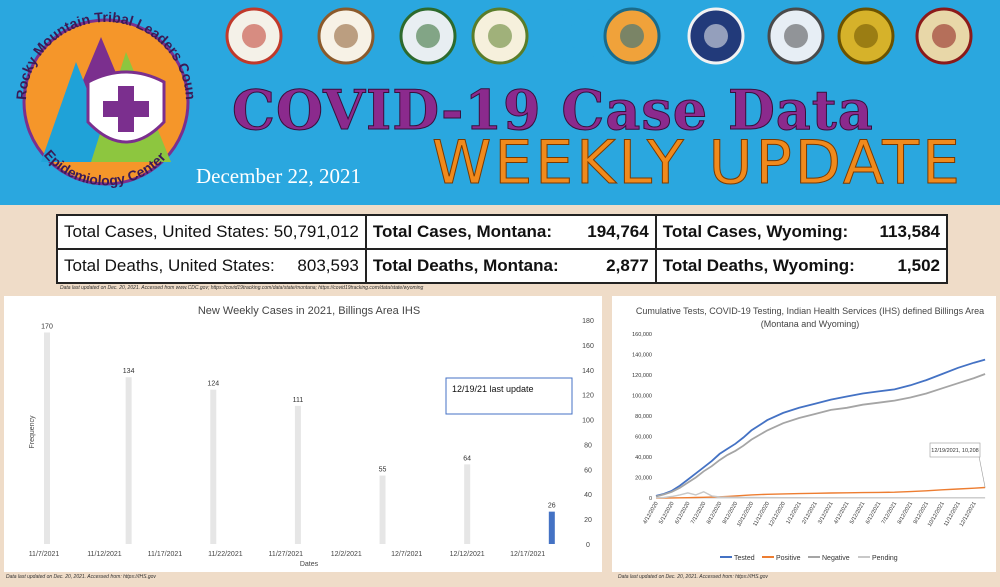 The height and width of the screenshot is (587, 1000). What do you see at coordinates (588, 421) in the screenshot?
I see `y-tick-label: 100` at bounding box center [588, 421].